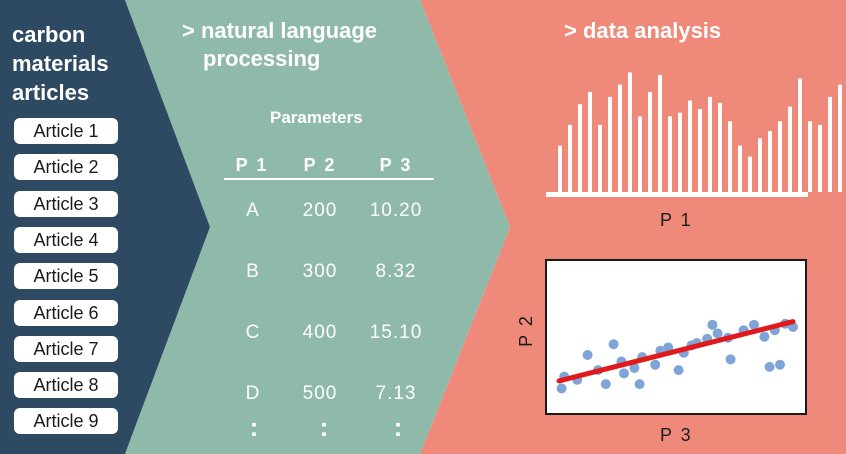  I want to click on table-cell: 15.10, so click(396, 332).